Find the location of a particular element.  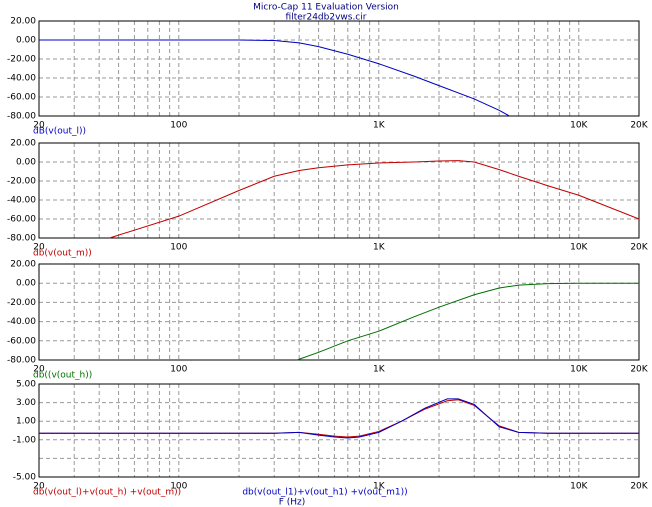

chart-title: Micro-Cap 11 Evaluation Version is located at coordinates (326, 8).